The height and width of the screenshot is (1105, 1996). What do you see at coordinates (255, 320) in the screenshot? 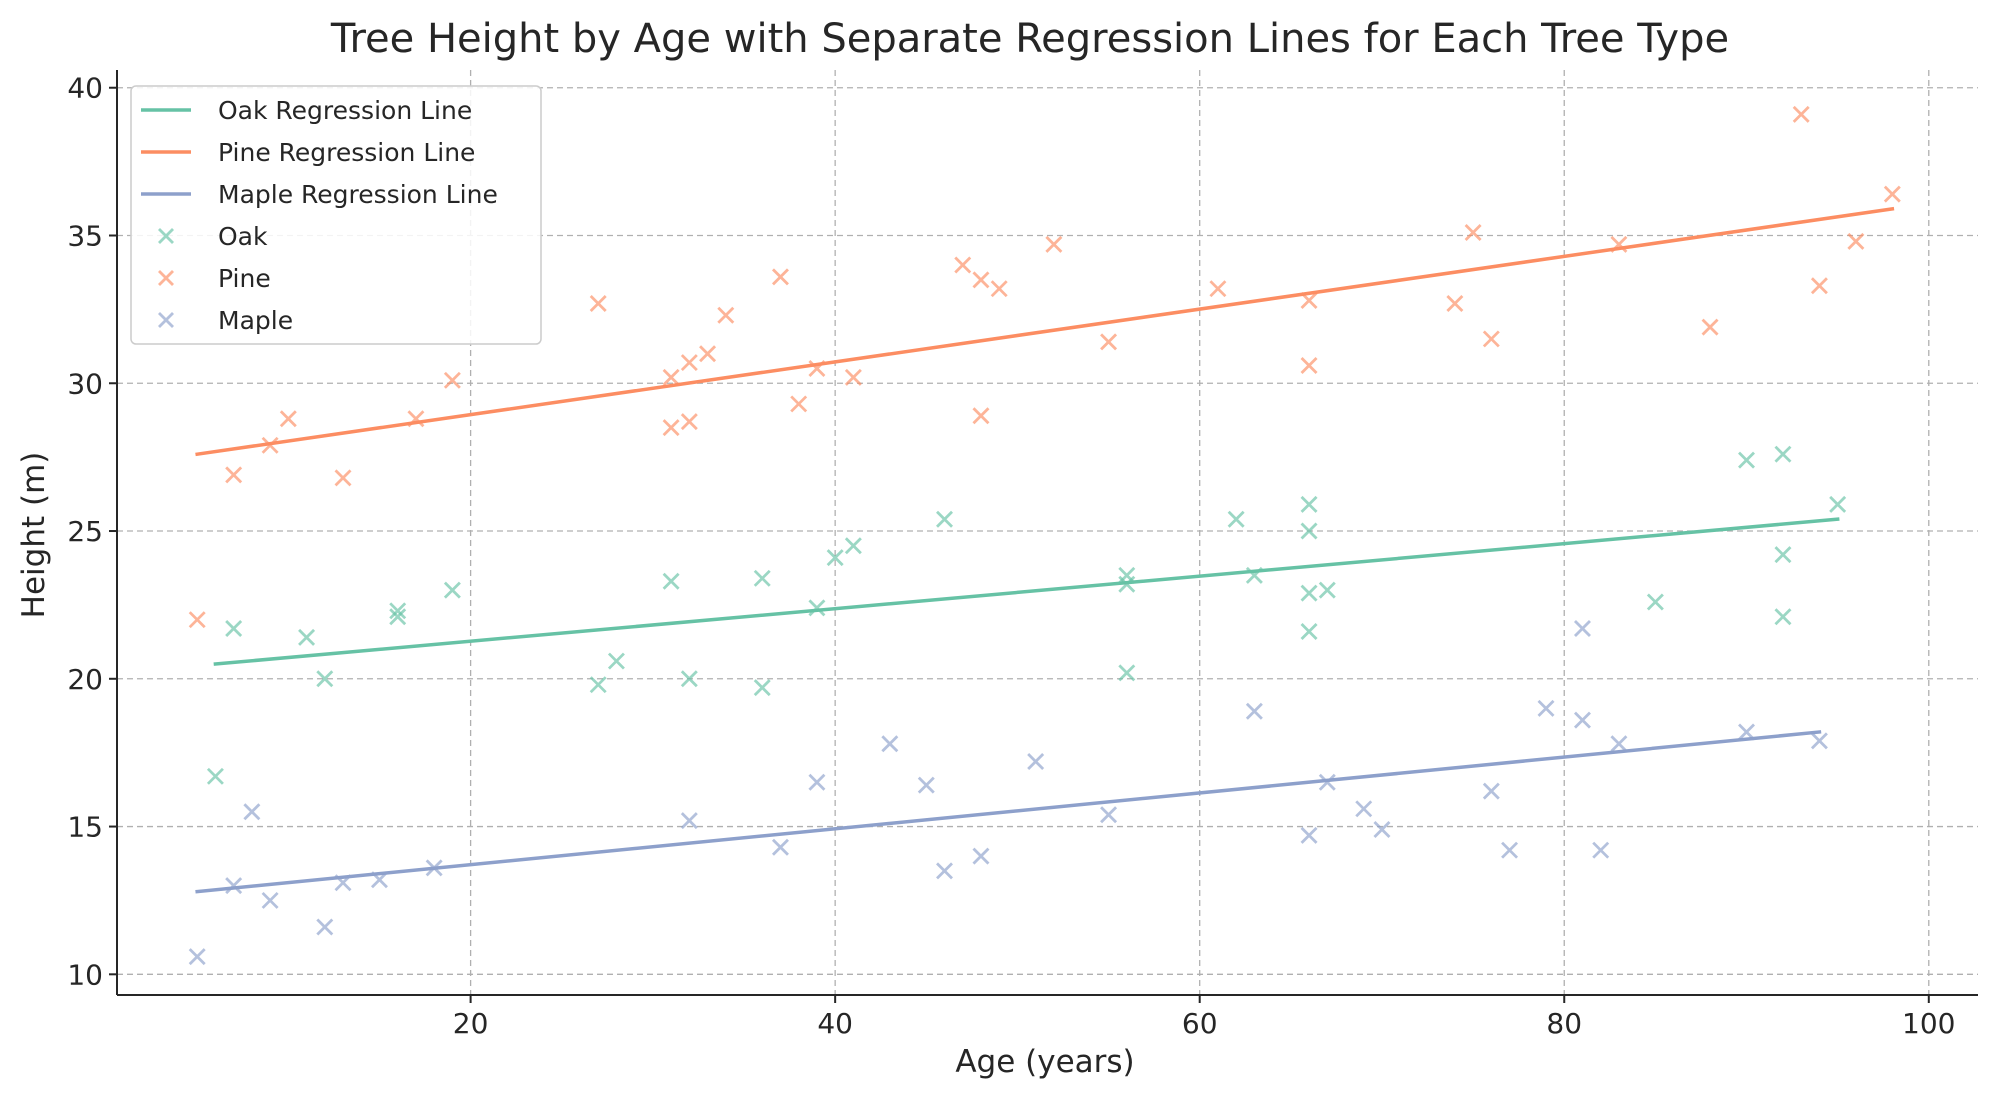
I see `legend-label-maple: Maple` at bounding box center [255, 320].